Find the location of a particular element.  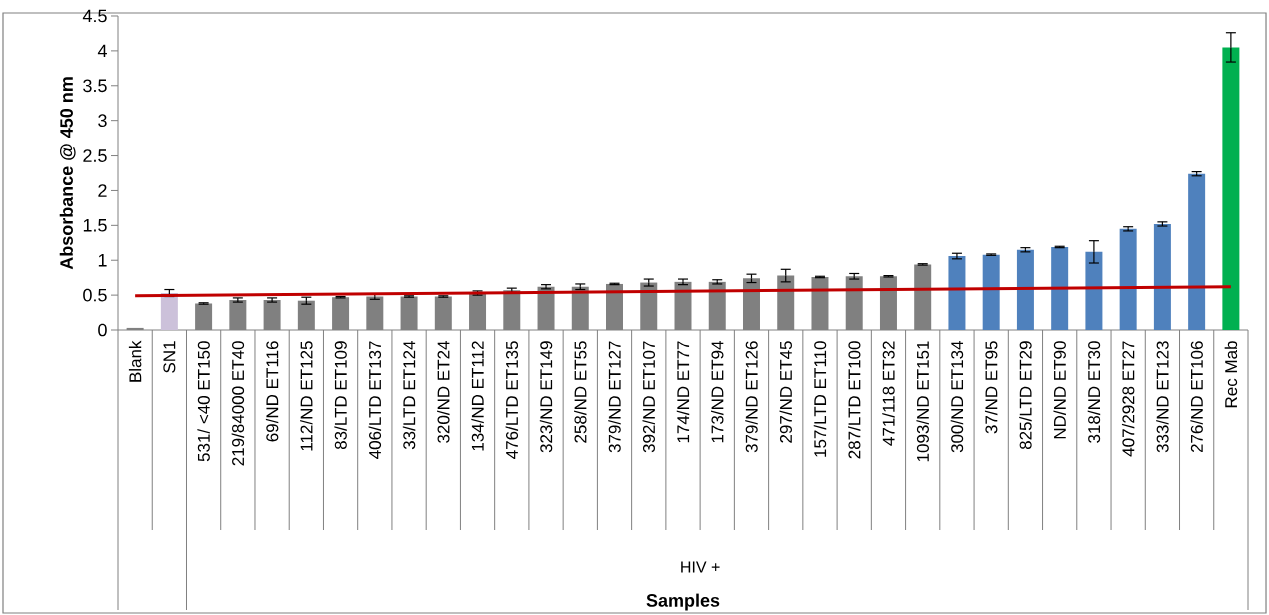

x-tick-label: 69/ND ET116 is located at coordinates (272, 391).